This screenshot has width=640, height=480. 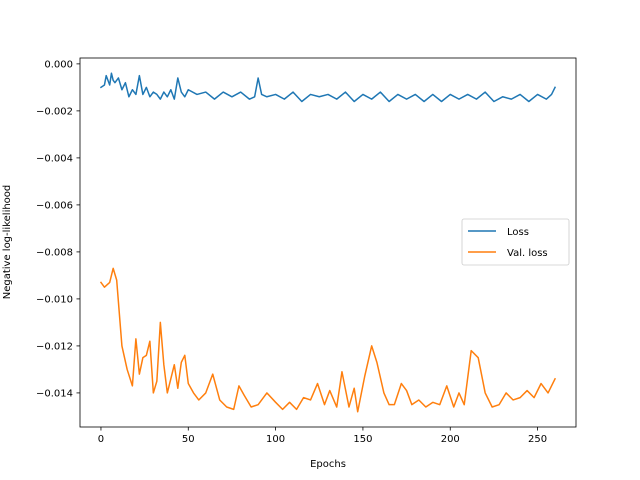 I want to click on y-tick-label: −0.014, so click(x=54, y=393).